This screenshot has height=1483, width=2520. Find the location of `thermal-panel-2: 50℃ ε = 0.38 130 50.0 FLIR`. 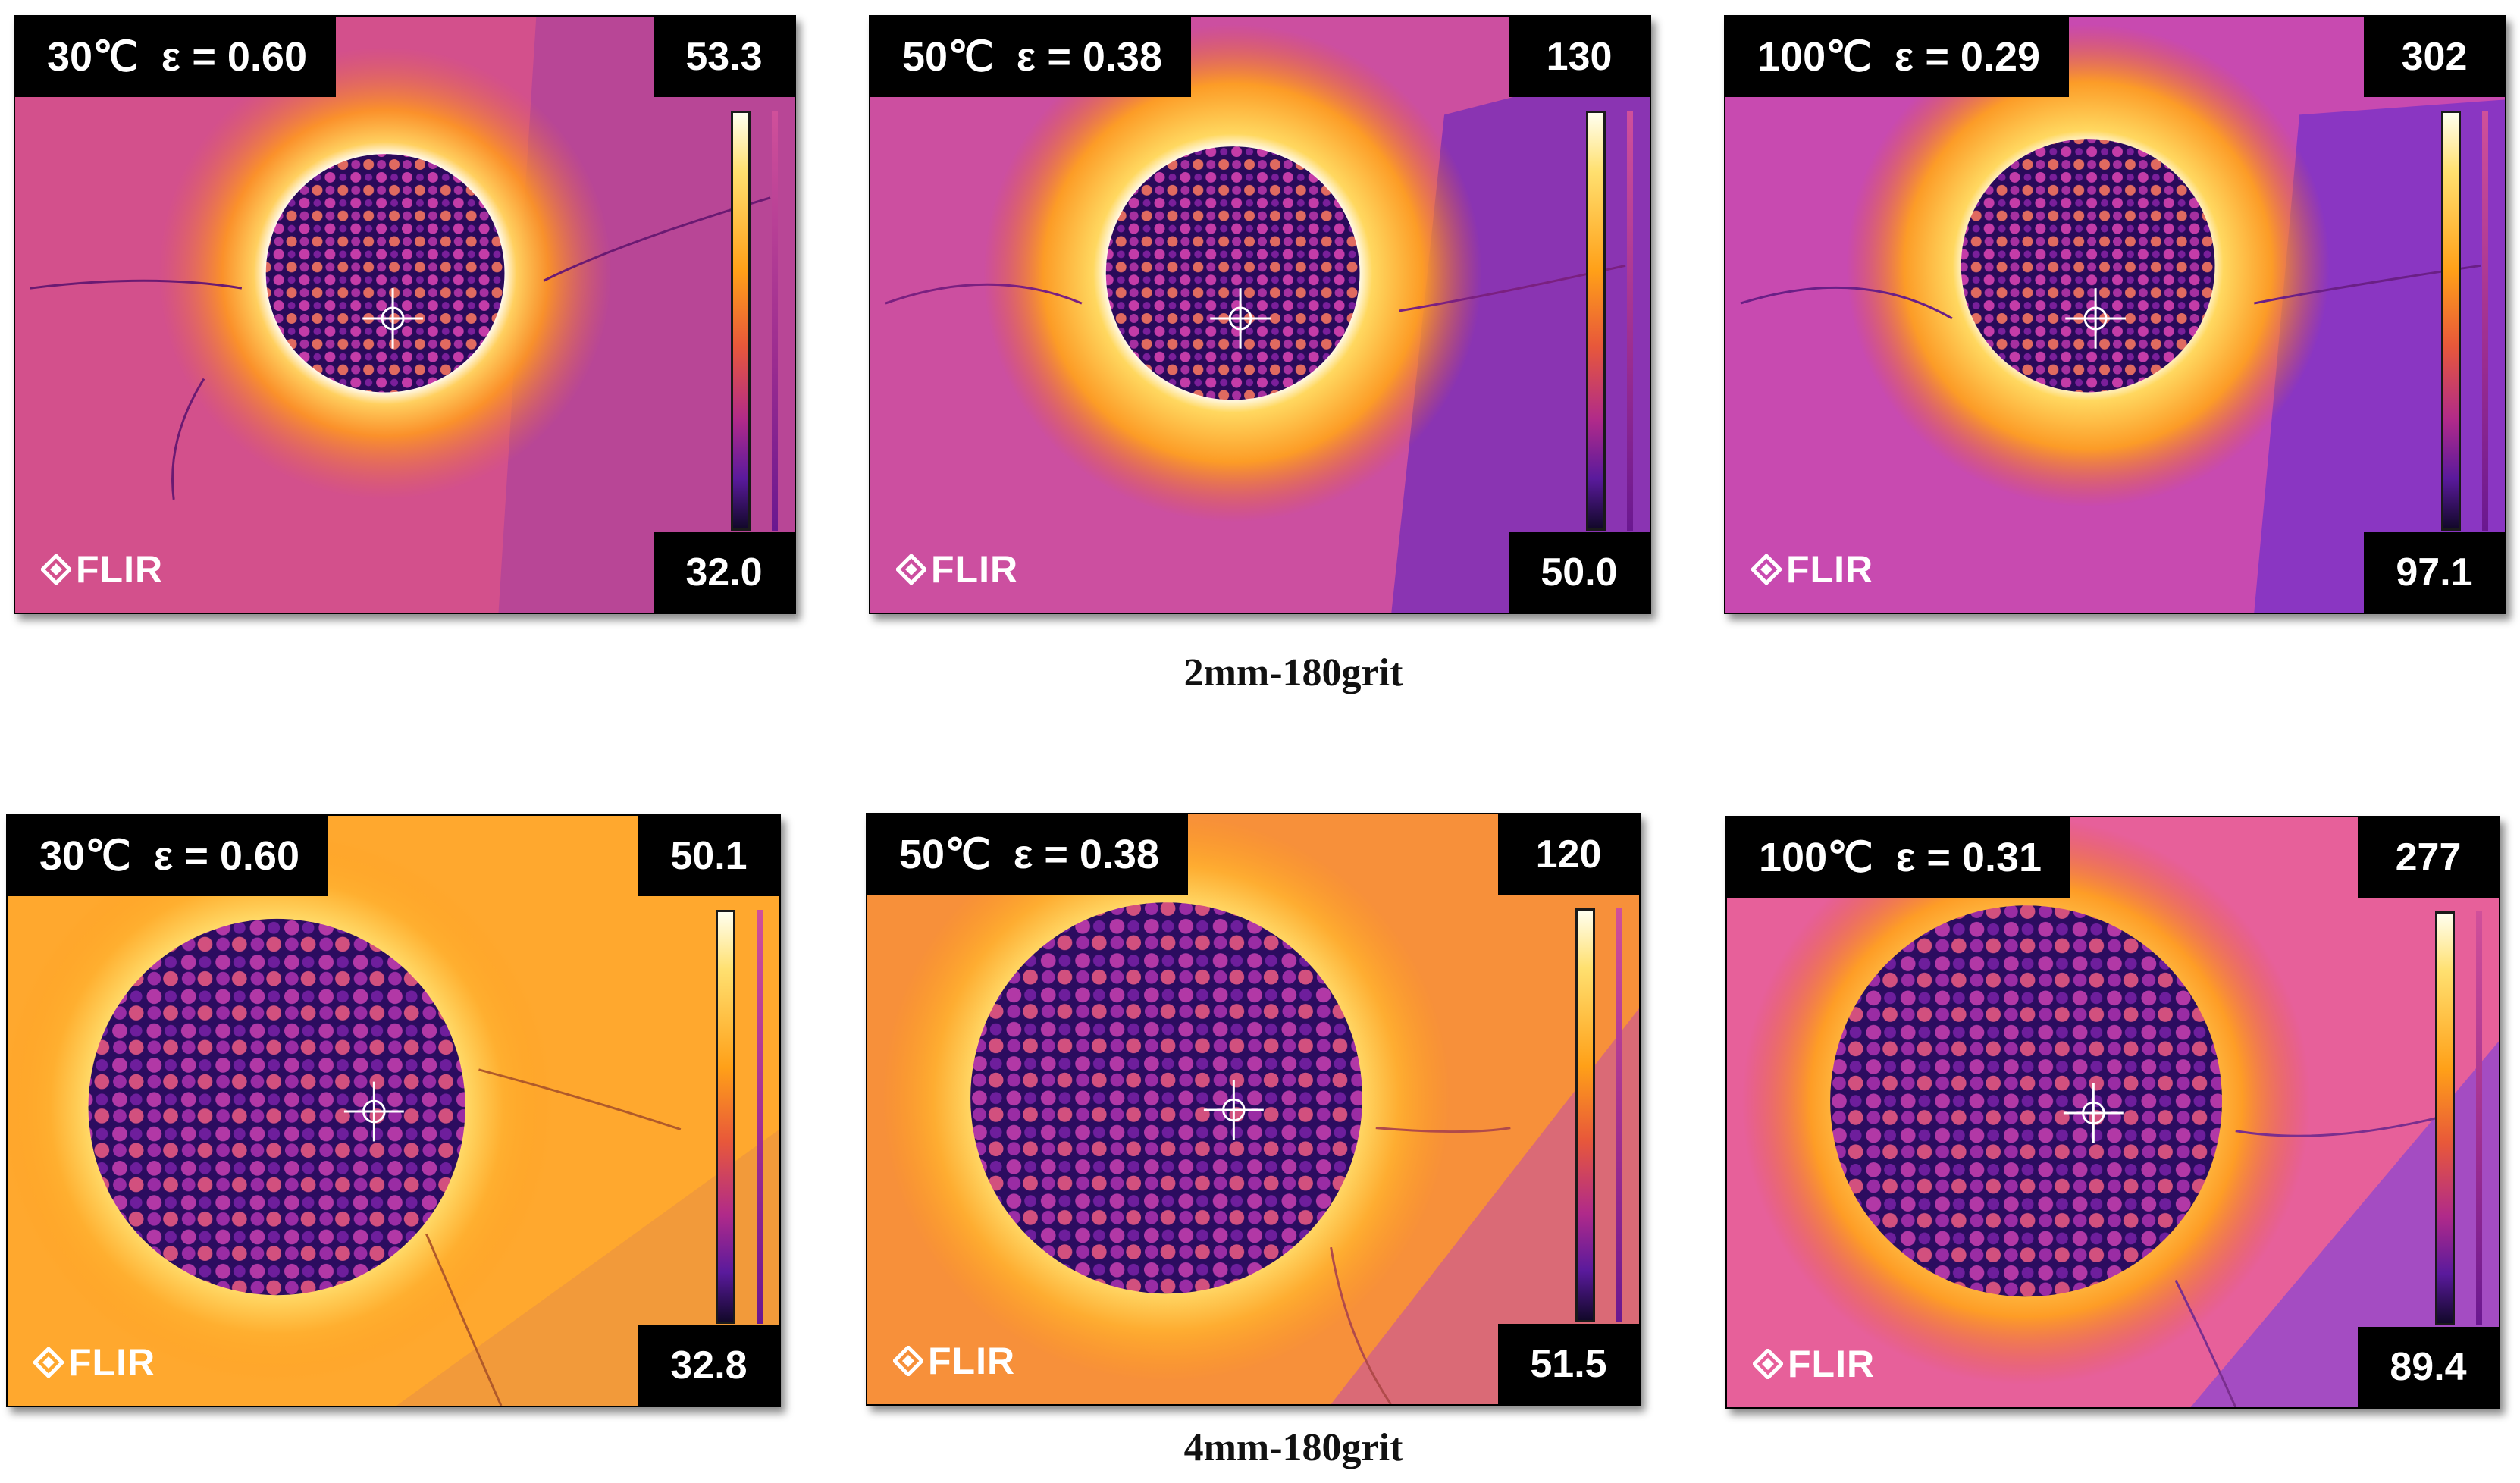

thermal-panel-2: 50℃ ε = 0.38 130 50.0 FLIR is located at coordinates (1260, 314).